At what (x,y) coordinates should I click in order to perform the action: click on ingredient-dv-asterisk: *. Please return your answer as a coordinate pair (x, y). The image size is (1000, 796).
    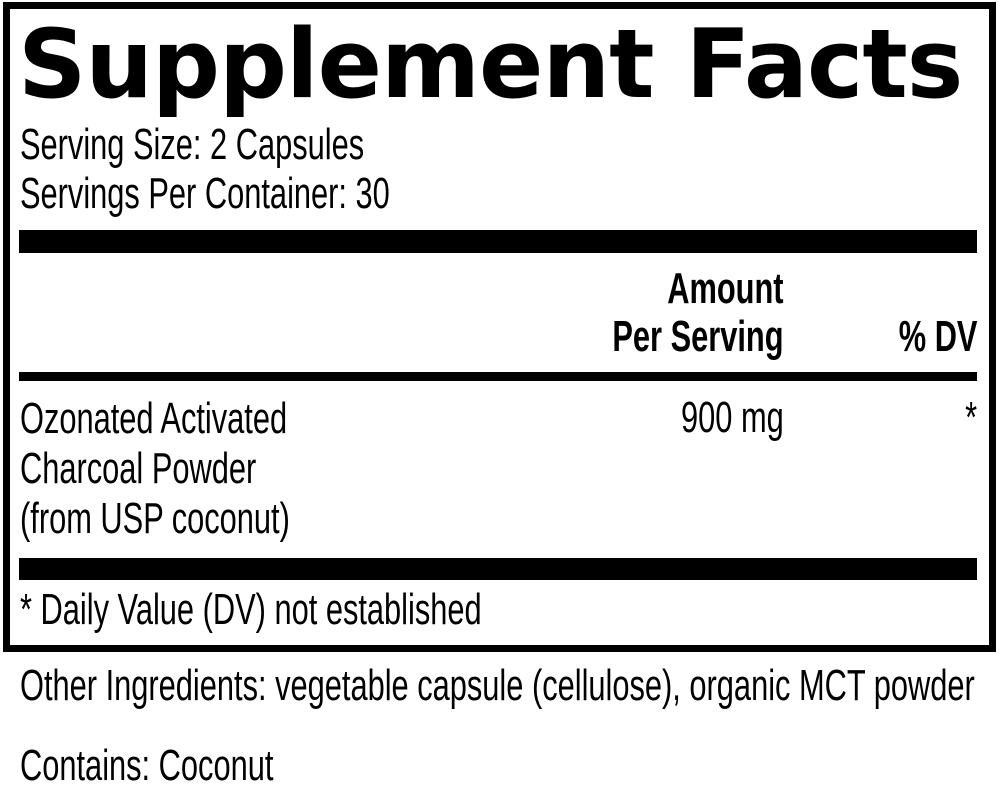
    Looking at the image, I should click on (971, 417).